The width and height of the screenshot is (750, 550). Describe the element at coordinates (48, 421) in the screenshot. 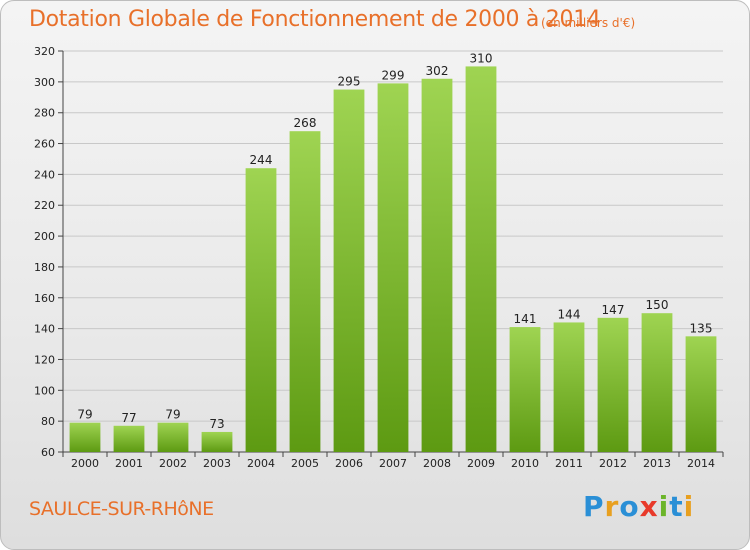

I see `y-tick-label: 80` at that location.